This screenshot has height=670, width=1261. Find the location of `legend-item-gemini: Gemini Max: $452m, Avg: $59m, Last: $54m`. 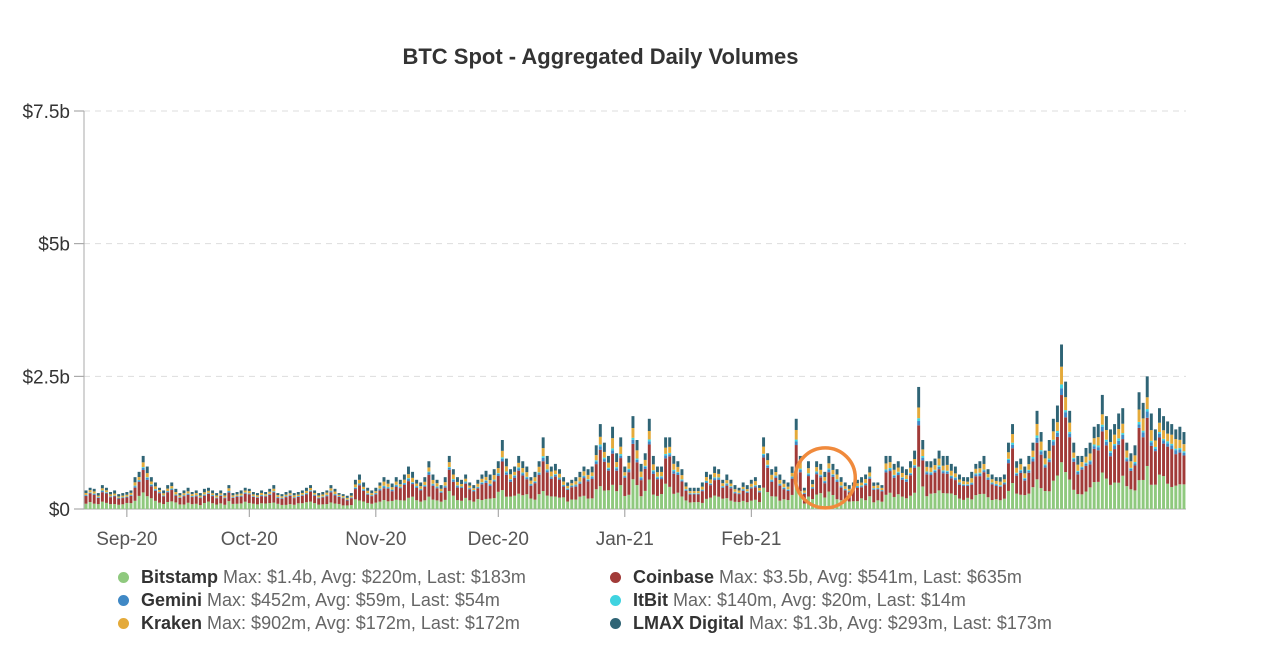

legend-item-gemini: Gemini Max: $452m, Avg: $59m, Last: $54m is located at coordinates (309, 600).